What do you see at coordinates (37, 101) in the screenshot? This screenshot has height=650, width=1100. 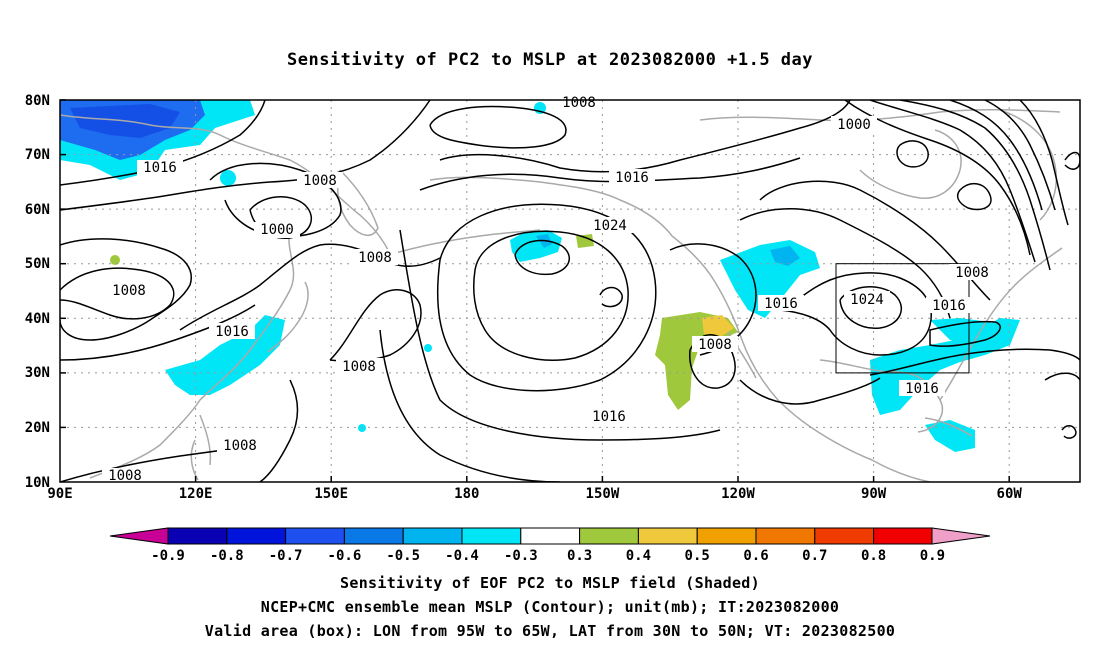 I see `lat-label: 80N` at bounding box center [37, 101].